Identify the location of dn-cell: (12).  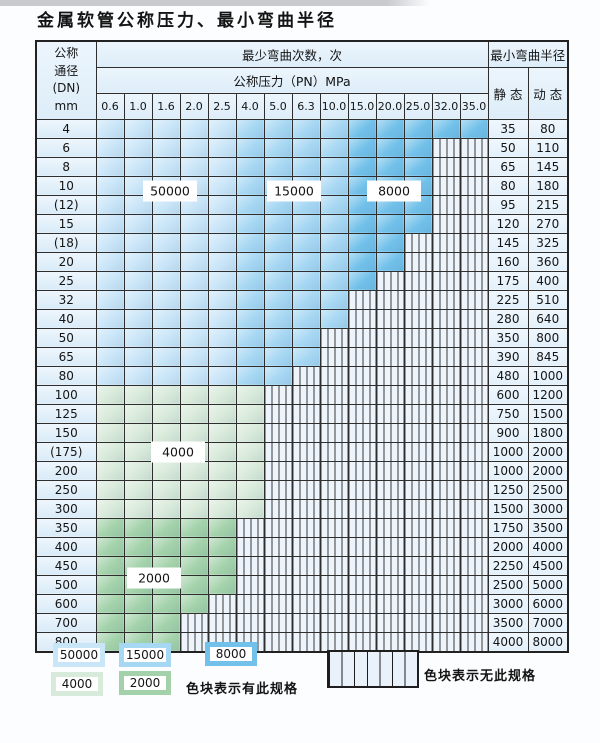
(66, 204).